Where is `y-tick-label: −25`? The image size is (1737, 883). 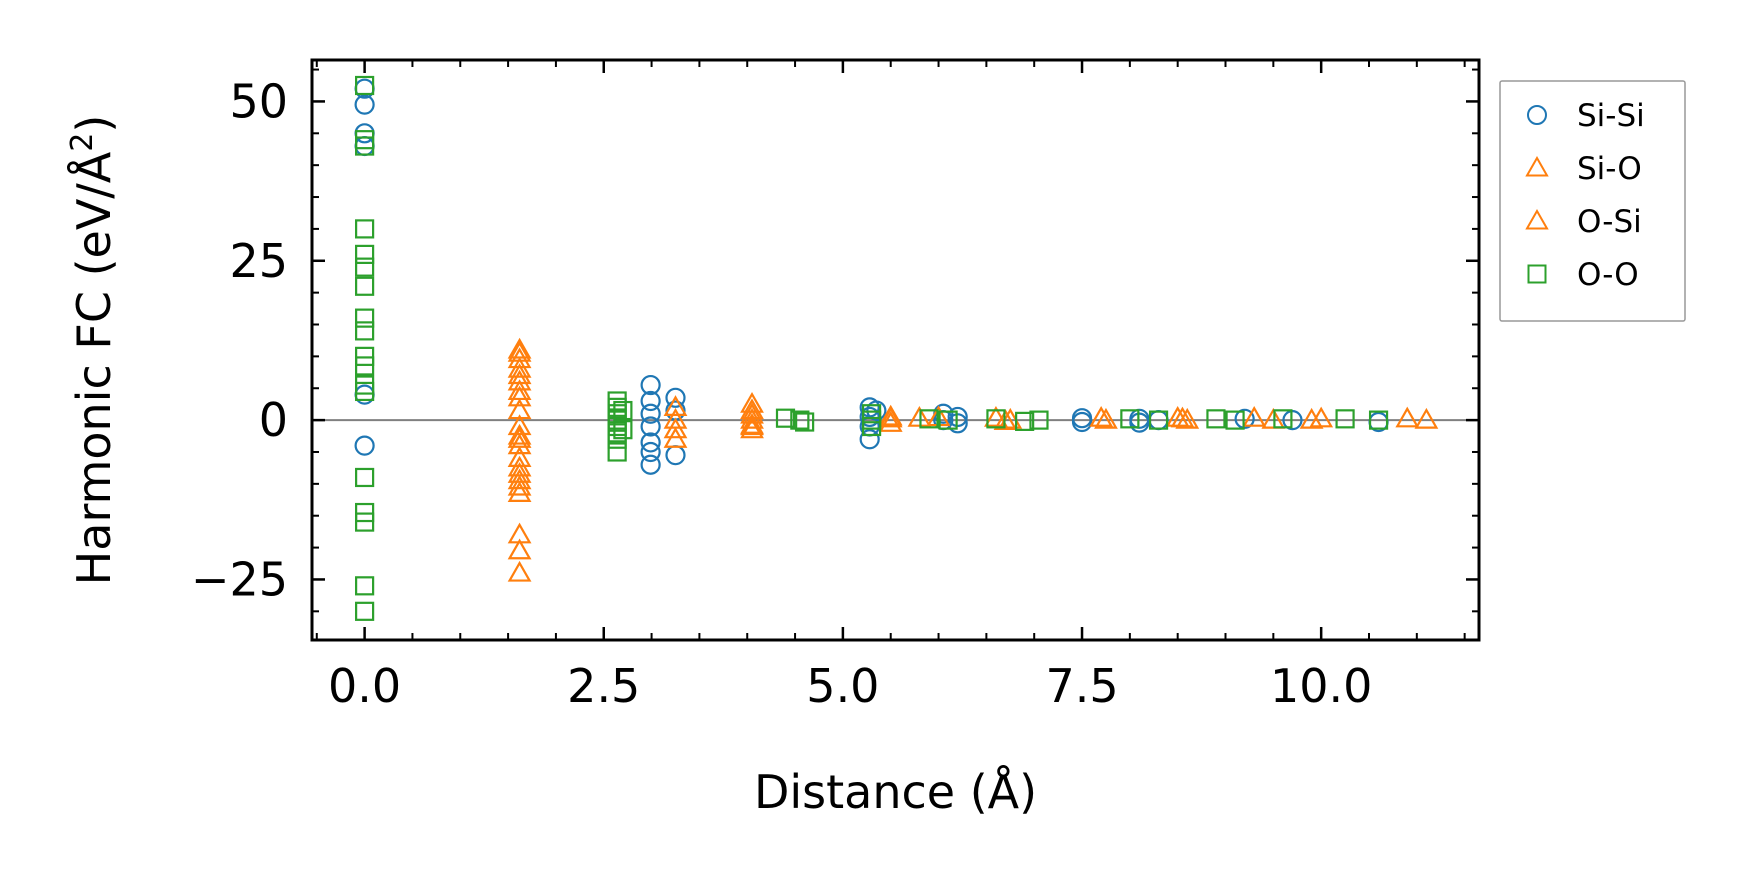 y-tick-label: −25 is located at coordinates (239, 579).